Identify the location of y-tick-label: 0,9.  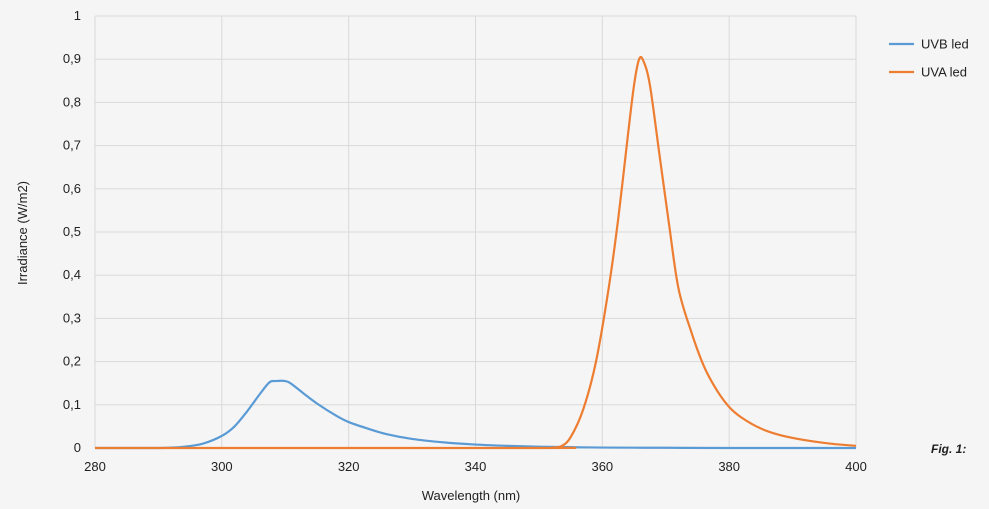
(72, 58).